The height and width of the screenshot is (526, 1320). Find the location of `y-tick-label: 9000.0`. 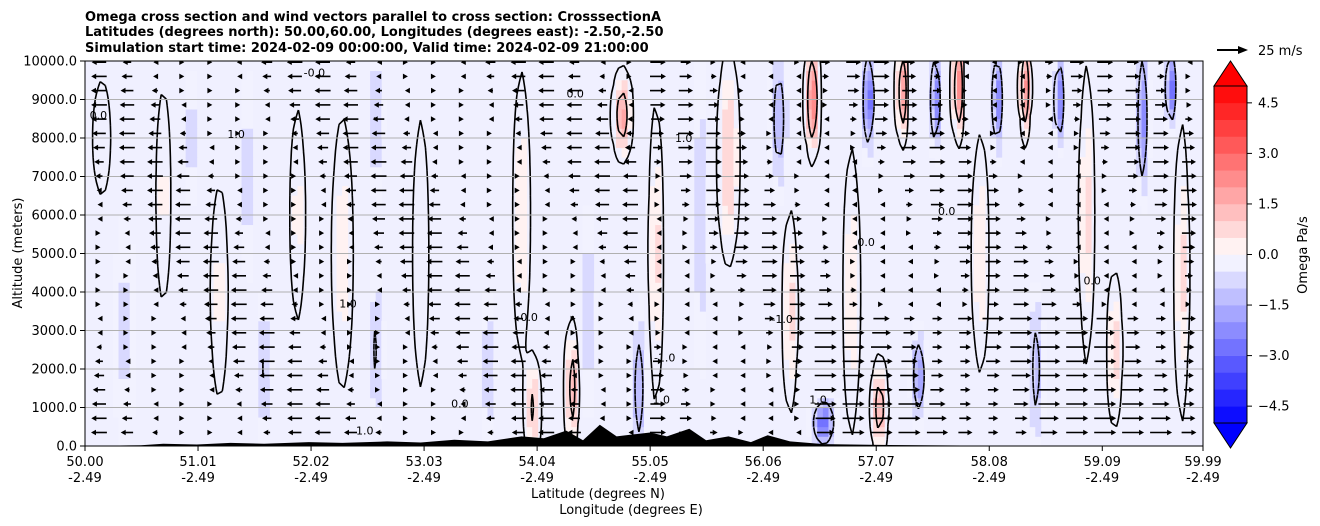

y-tick-label: 9000.0 is located at coordinates (55, 100).